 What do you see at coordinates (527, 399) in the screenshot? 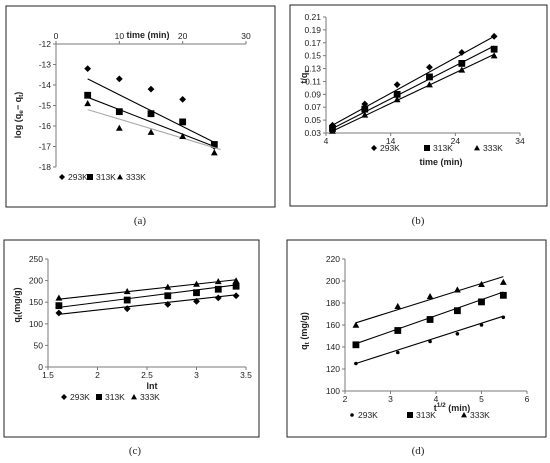
I see `x-tick-label: 6` at bounding box center [527, 399].